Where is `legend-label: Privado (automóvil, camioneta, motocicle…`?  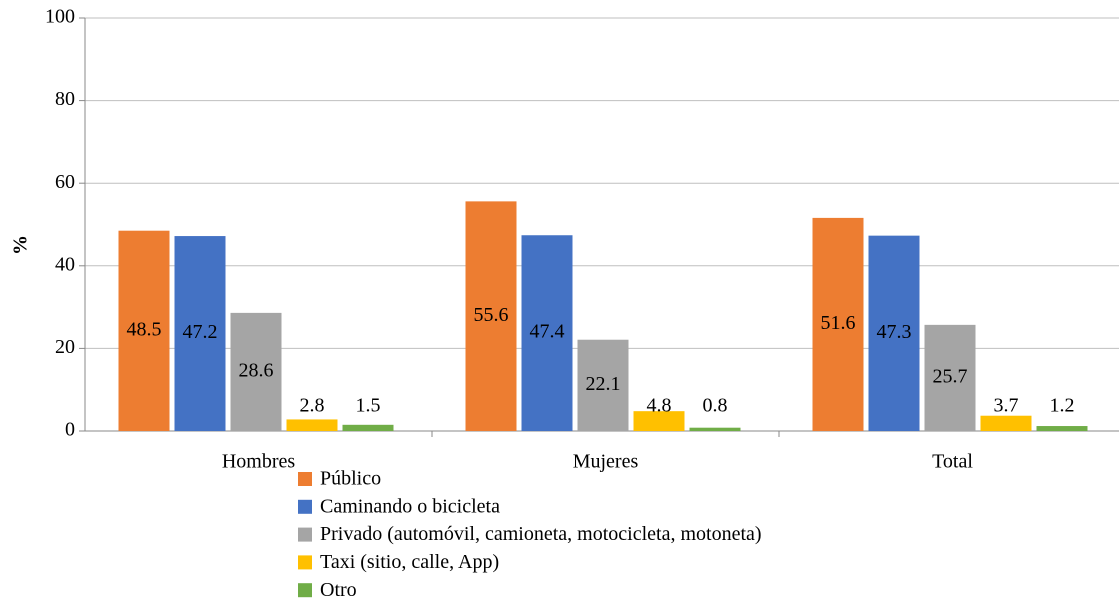 legend-label: Privado (automóvil, camioneta, motocicle… is located at coordinates (541, 534).